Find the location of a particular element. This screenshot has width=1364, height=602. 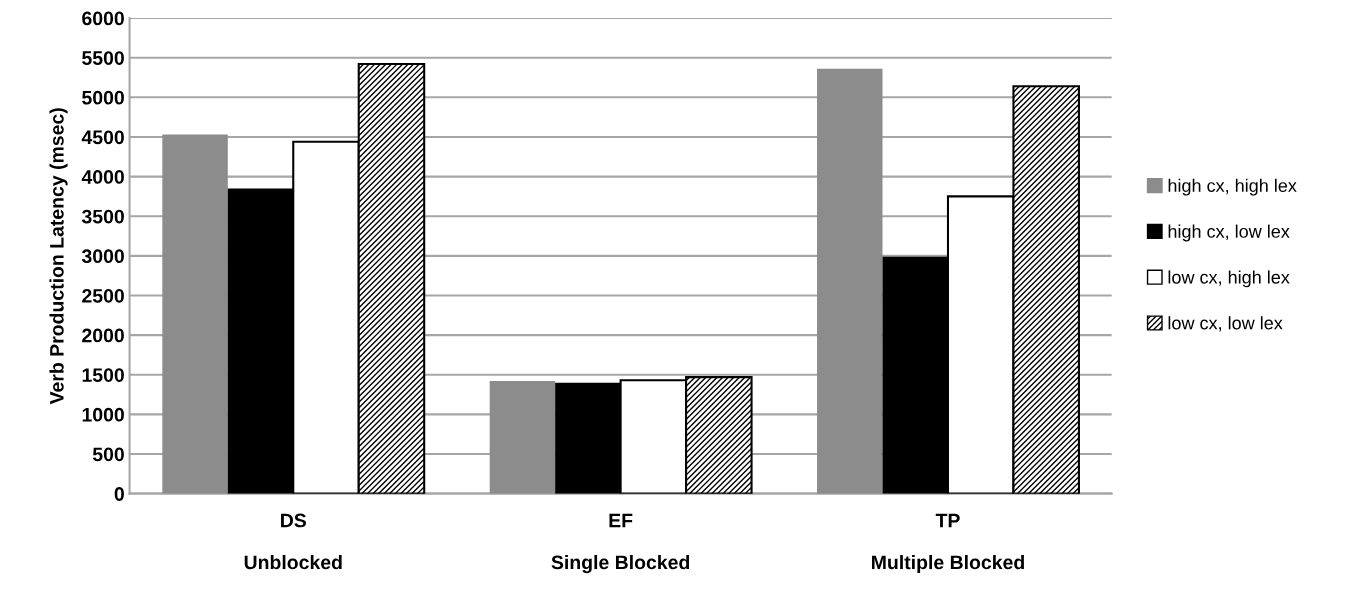

y-tick-label: 5500 is located at coordinates (103, 58).